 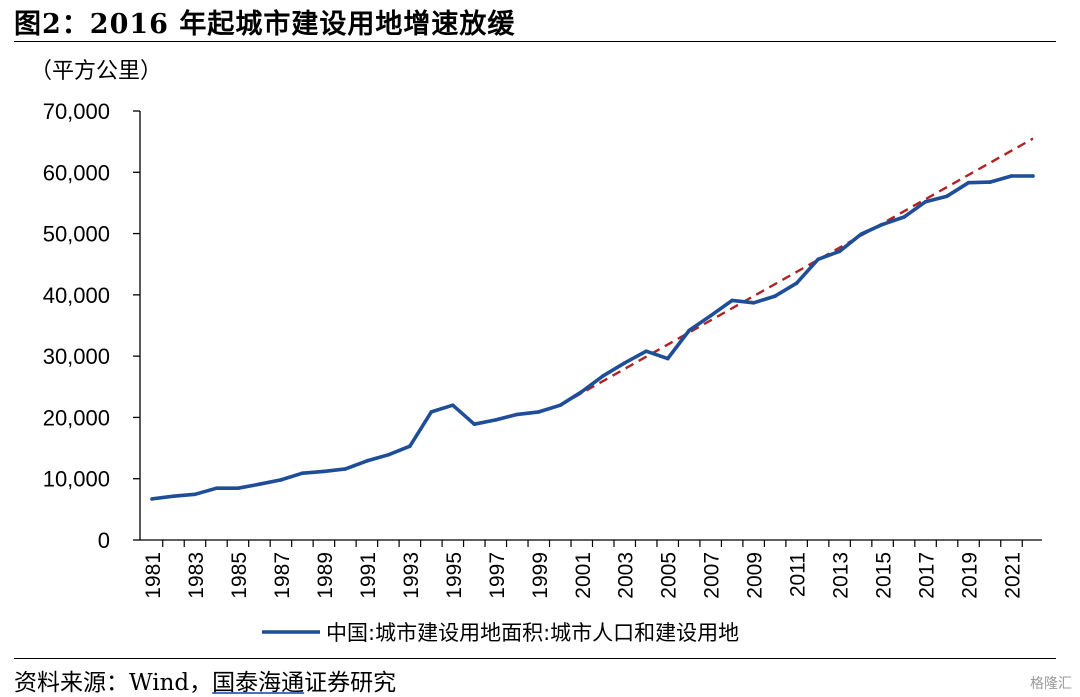 What do you see at coordinates (540, 575) in the screenshot?
I see `x-tick-label: 1999` at bounding box center [540, 575].